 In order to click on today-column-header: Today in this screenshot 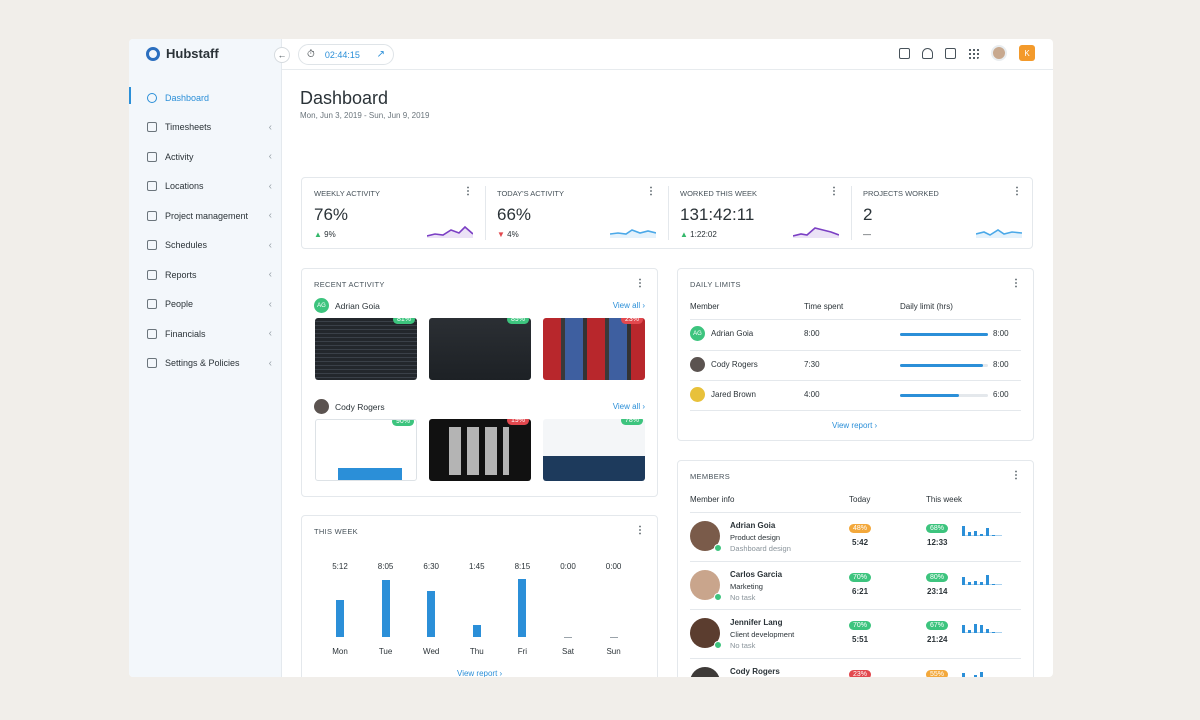, I will do `click(860, 499)`.